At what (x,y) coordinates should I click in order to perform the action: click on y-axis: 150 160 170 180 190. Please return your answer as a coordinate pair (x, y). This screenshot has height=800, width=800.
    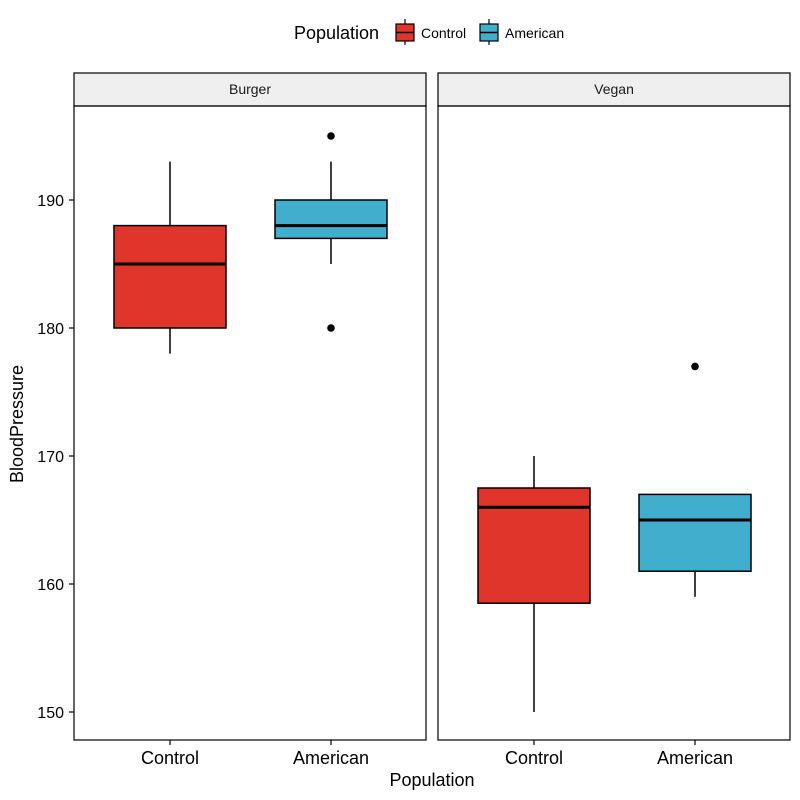
    Looking at the image, I should click on (55, 457).